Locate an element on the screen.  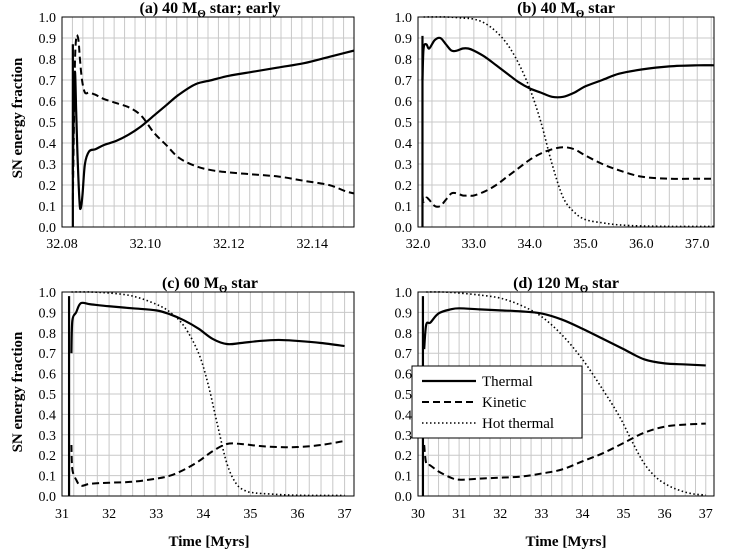
xlabel-left: Time [Myrs] is located at coordinates (209, 542).